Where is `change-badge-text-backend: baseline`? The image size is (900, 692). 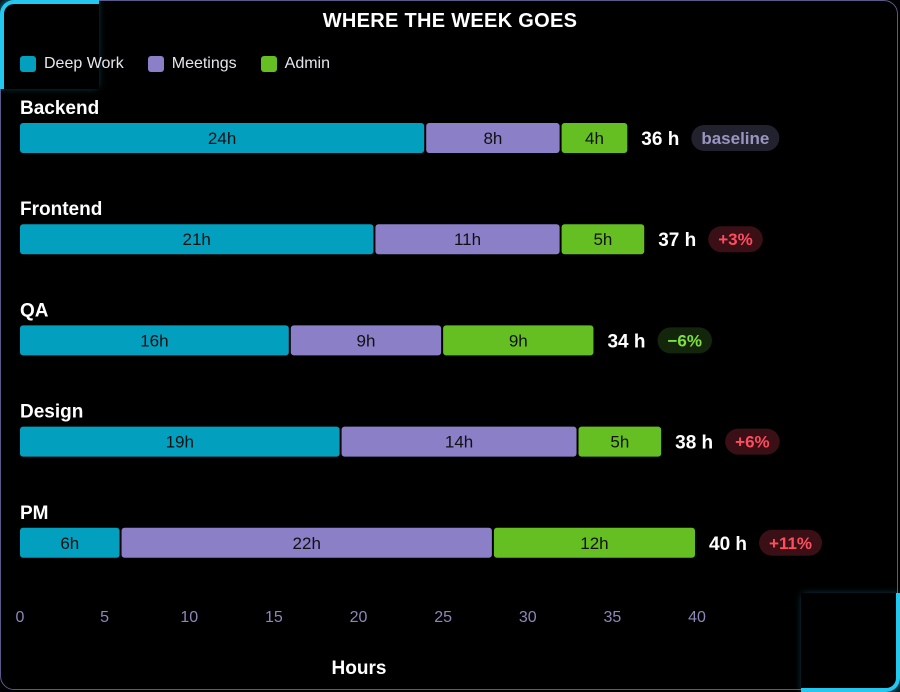
change-badge-text-backend: baseline is located at coordinates (735, 138).